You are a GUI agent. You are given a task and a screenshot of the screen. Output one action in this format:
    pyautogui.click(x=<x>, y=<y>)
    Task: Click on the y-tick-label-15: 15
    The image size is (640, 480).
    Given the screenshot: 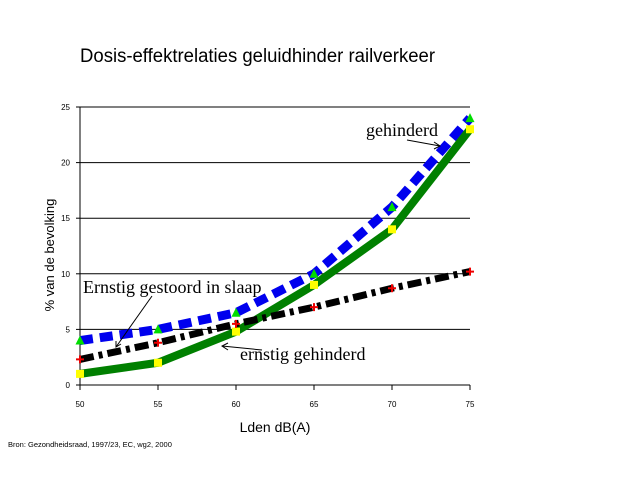 What is the action you would take?
    pyautogui.click(x=65, y=218)
    